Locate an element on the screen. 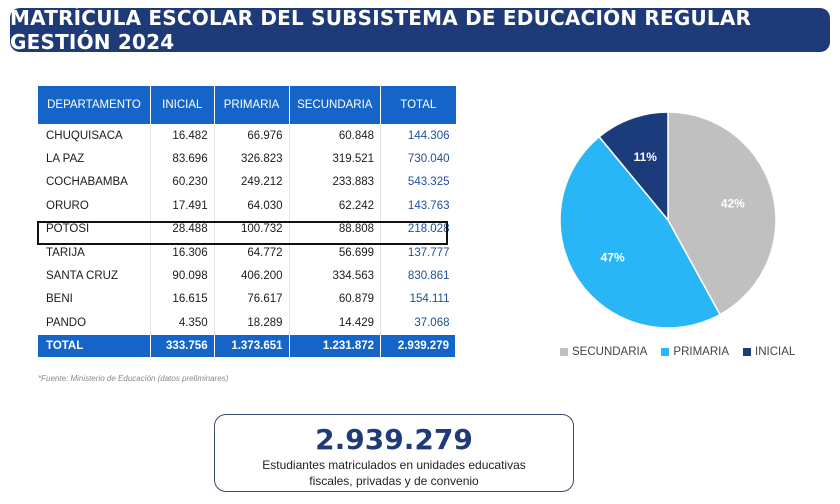 This screenshot has width=840, height=504. summary-caption-line2: fiscales, privadas y de convenio is located at coordinates (394, 481).